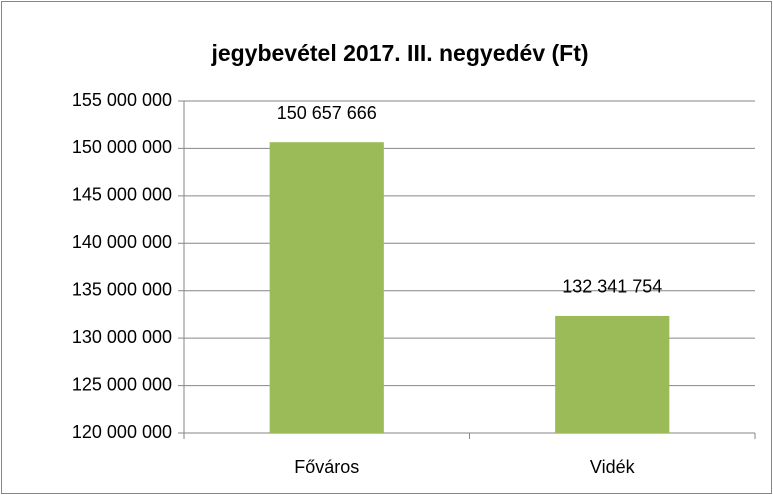 The height and width of the screenshot is (495, 773). I want to click on y-tick-label: 155 000 000, so click(122, 100).